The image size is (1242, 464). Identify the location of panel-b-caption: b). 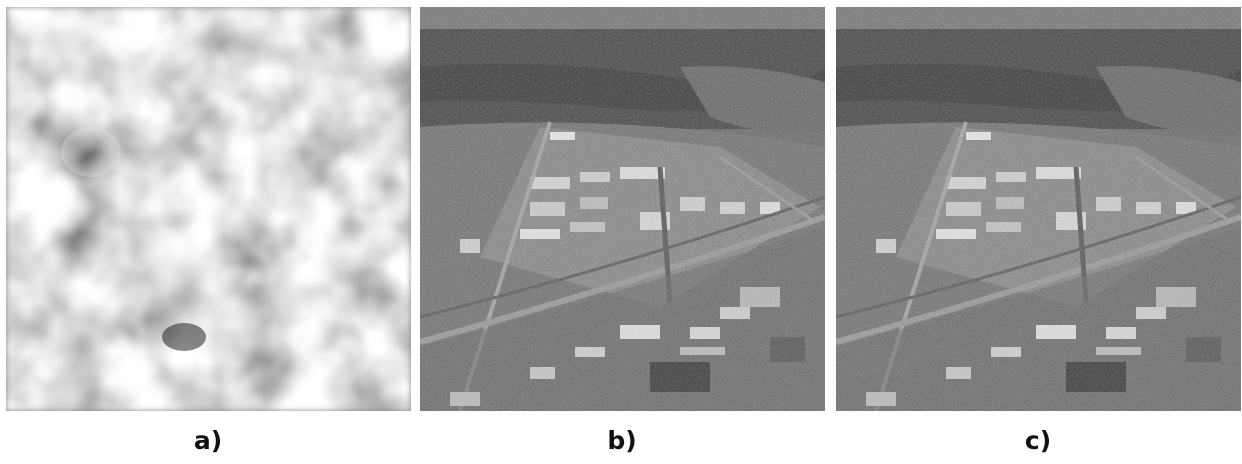
(622, 440).